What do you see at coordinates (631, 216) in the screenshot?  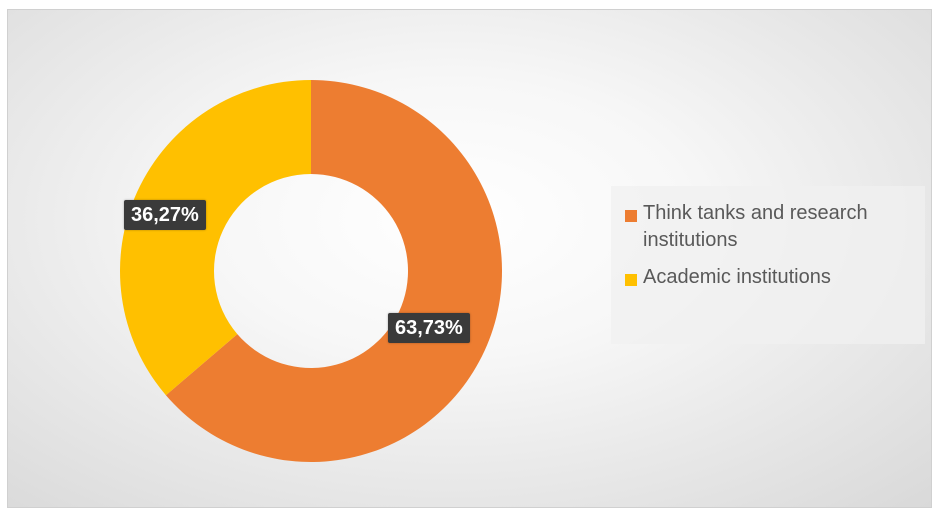 I see `legend-swatch-think-tanks` at bounding box center [631, 216].